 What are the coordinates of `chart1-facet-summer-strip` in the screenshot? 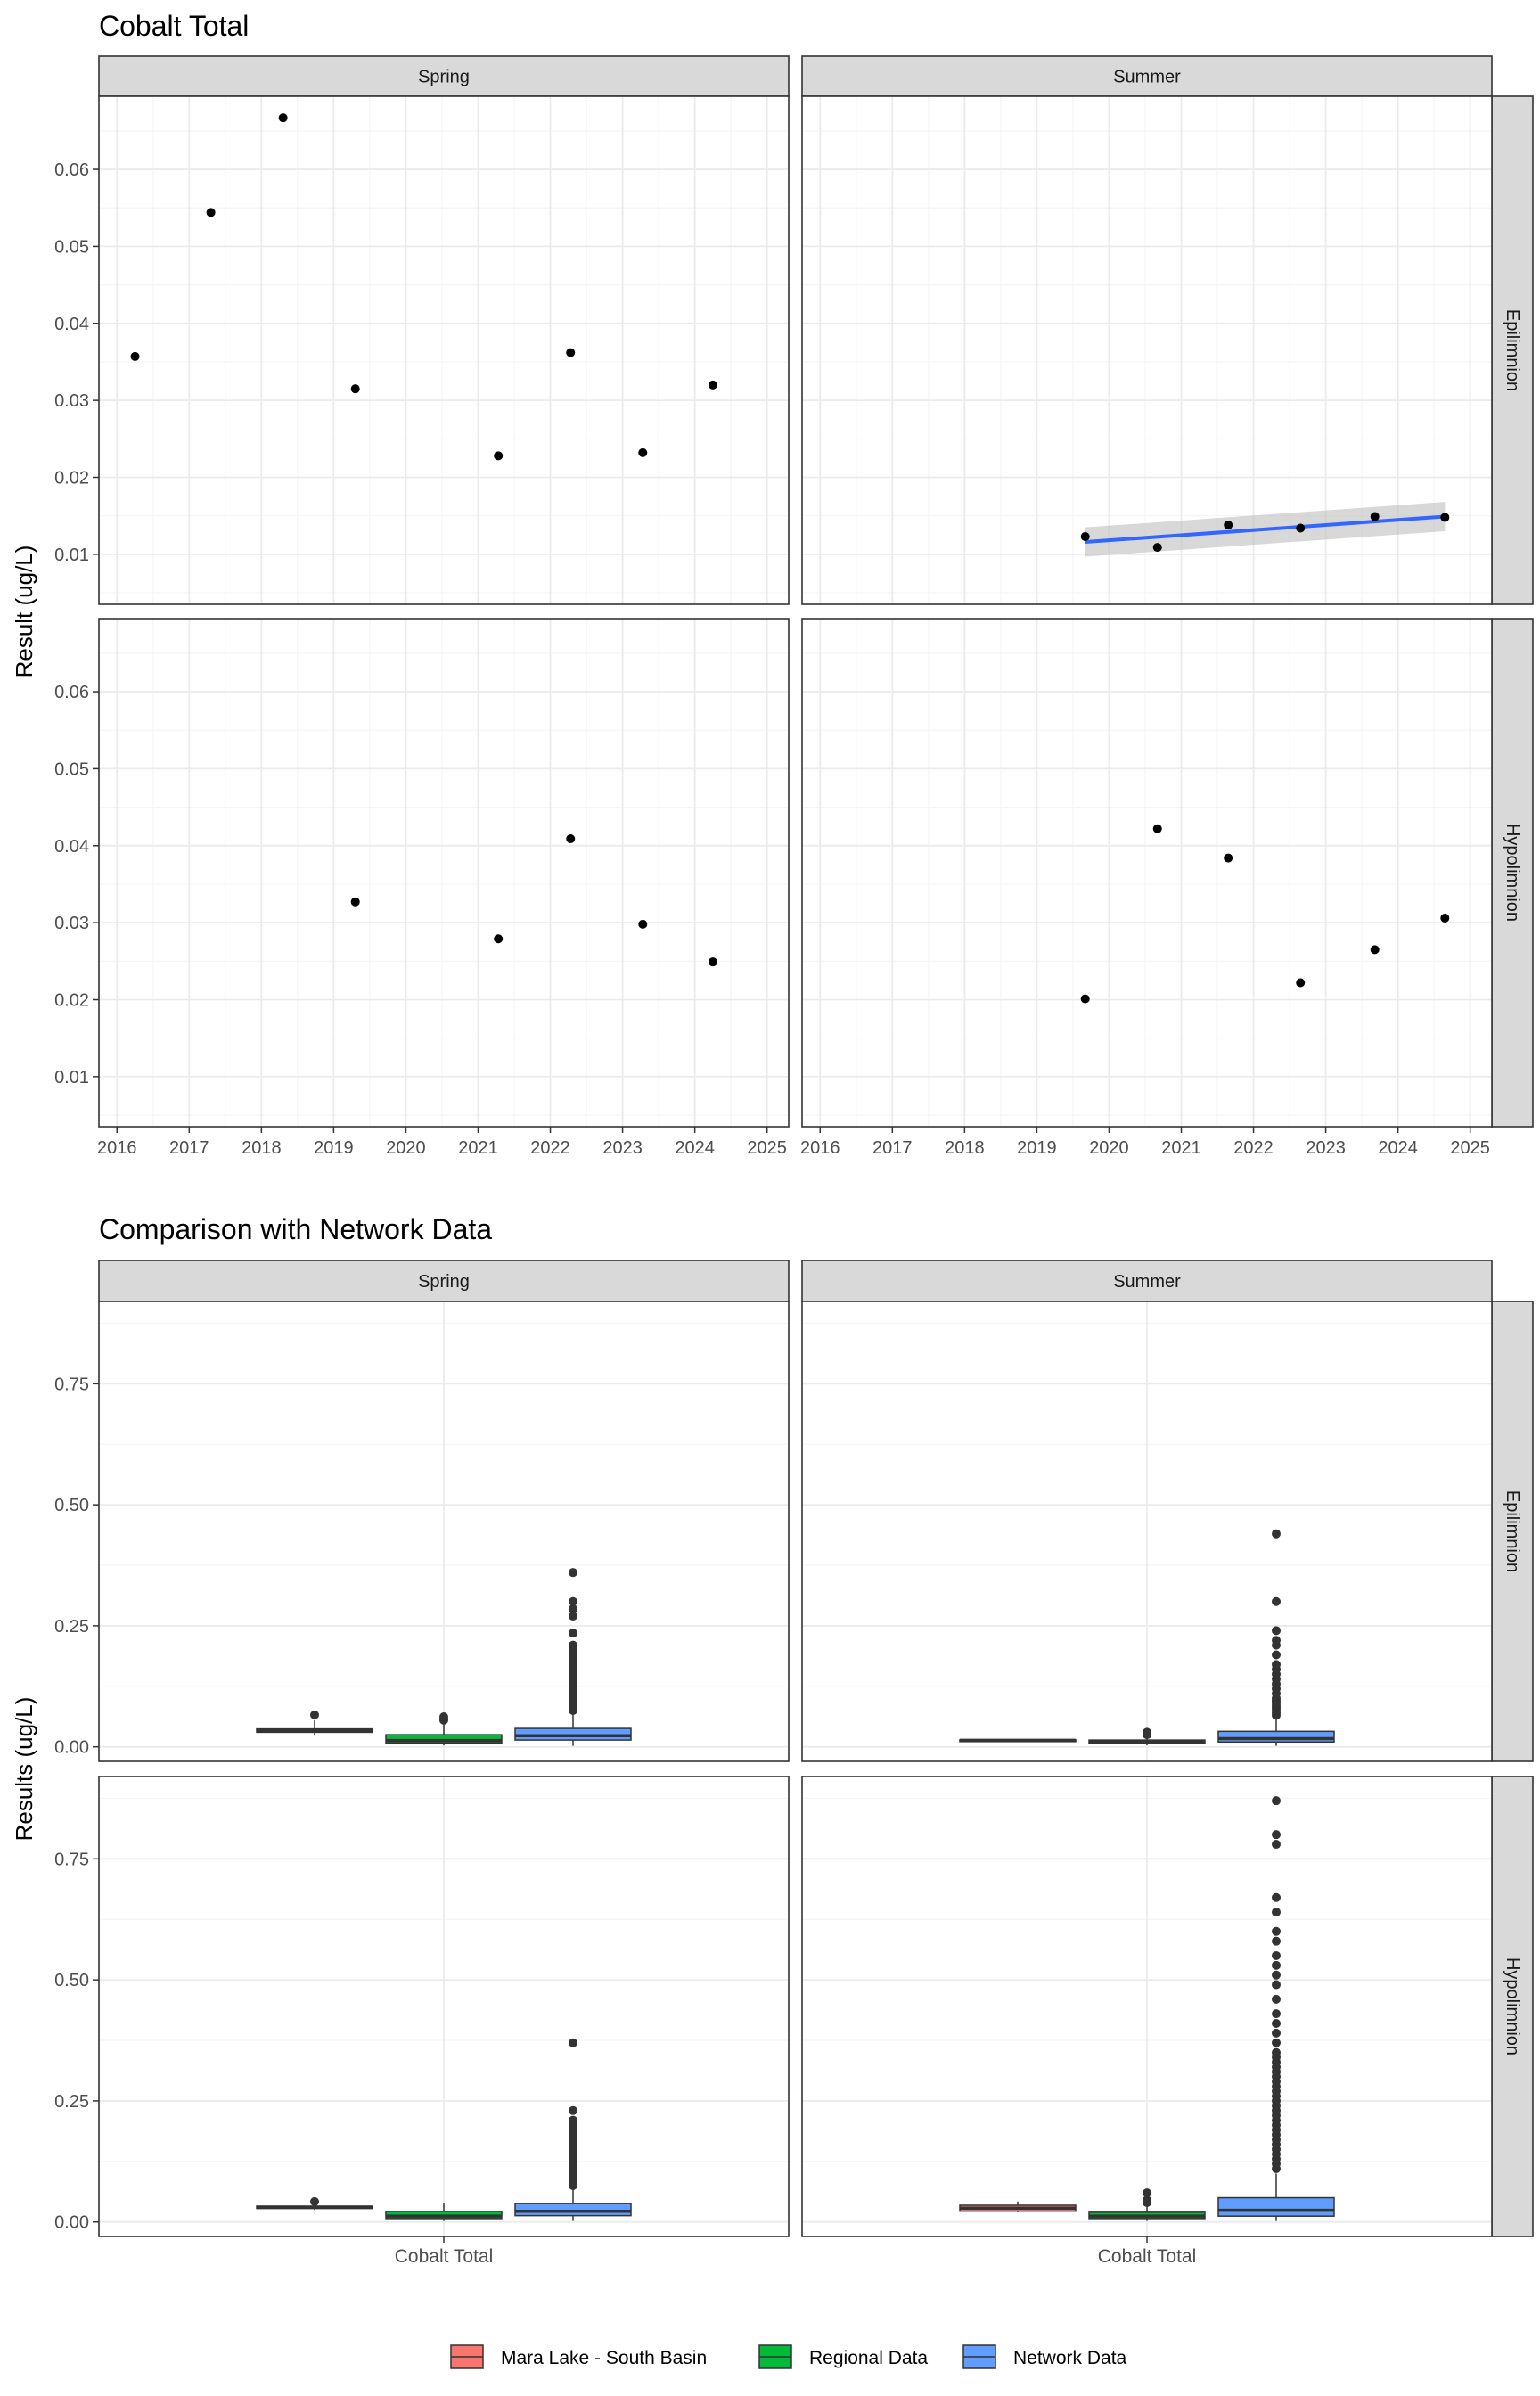 It's located at (1147, 76).